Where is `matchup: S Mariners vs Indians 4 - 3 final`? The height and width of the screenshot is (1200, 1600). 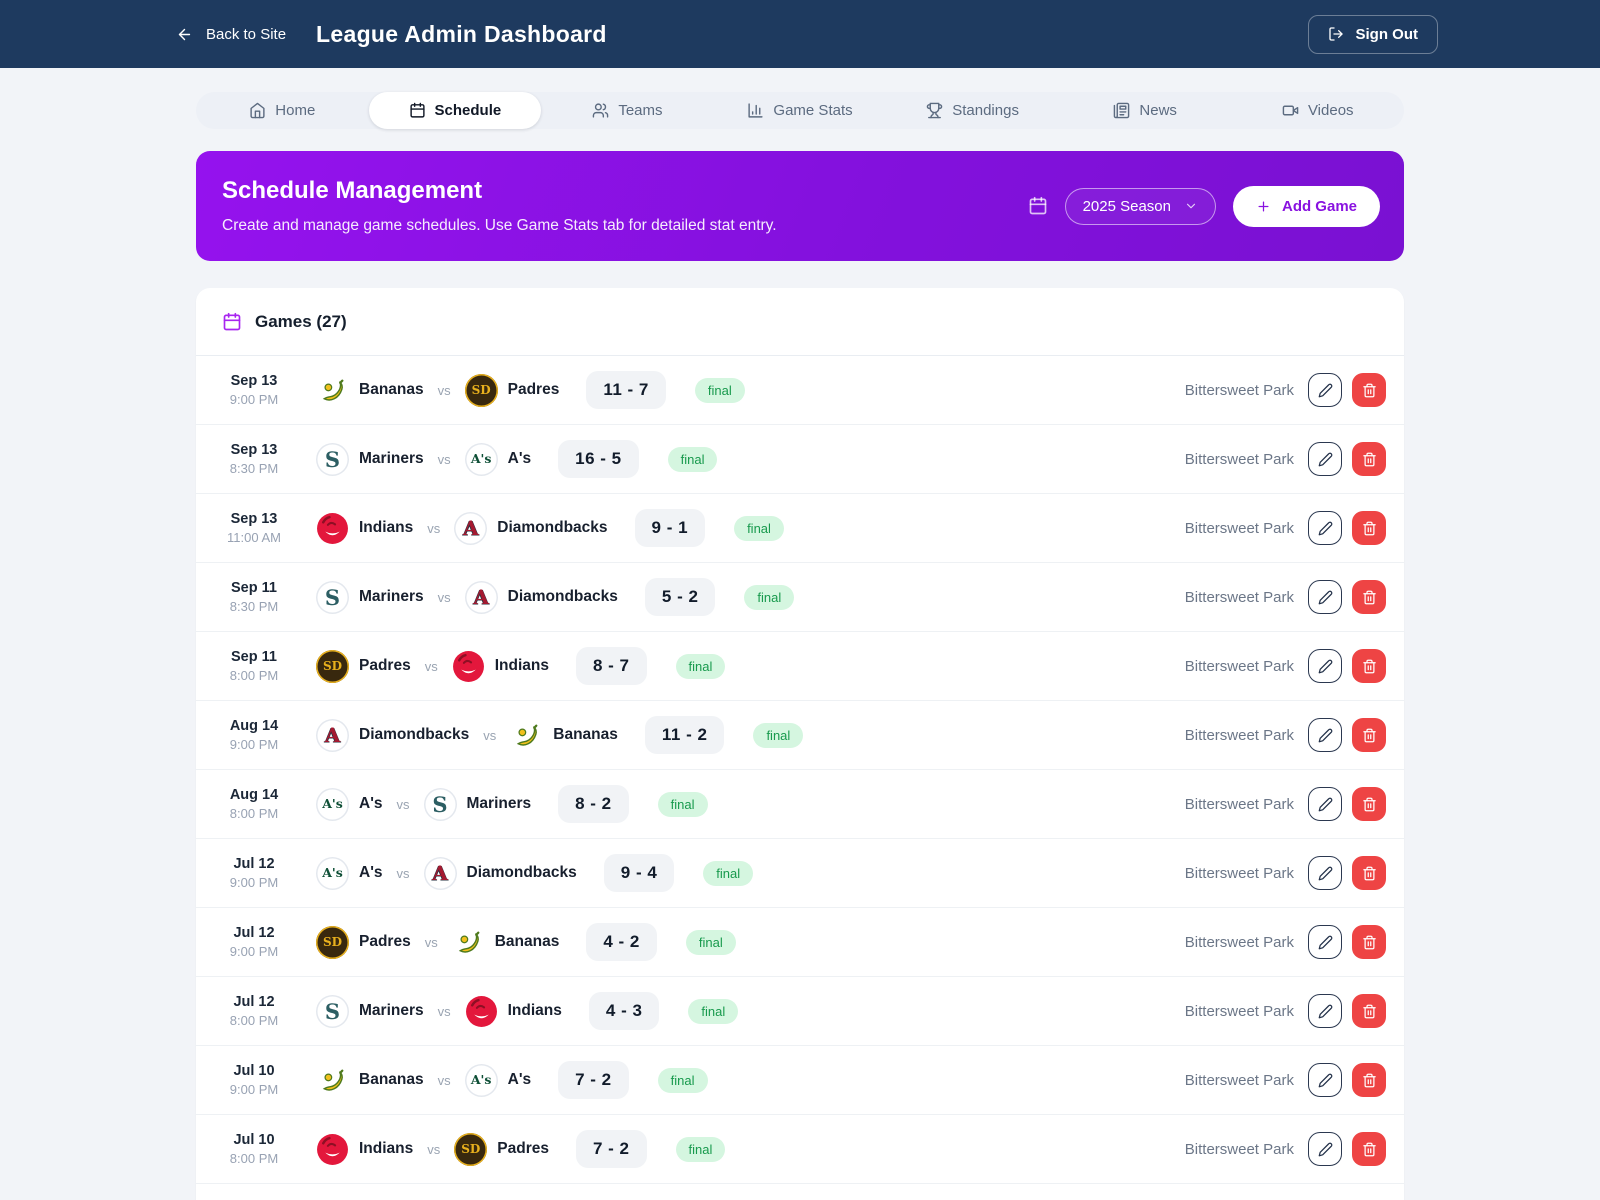 matchup: S Mariners vs Indians 4 - 3 final is located at coordinates (527, 1011).